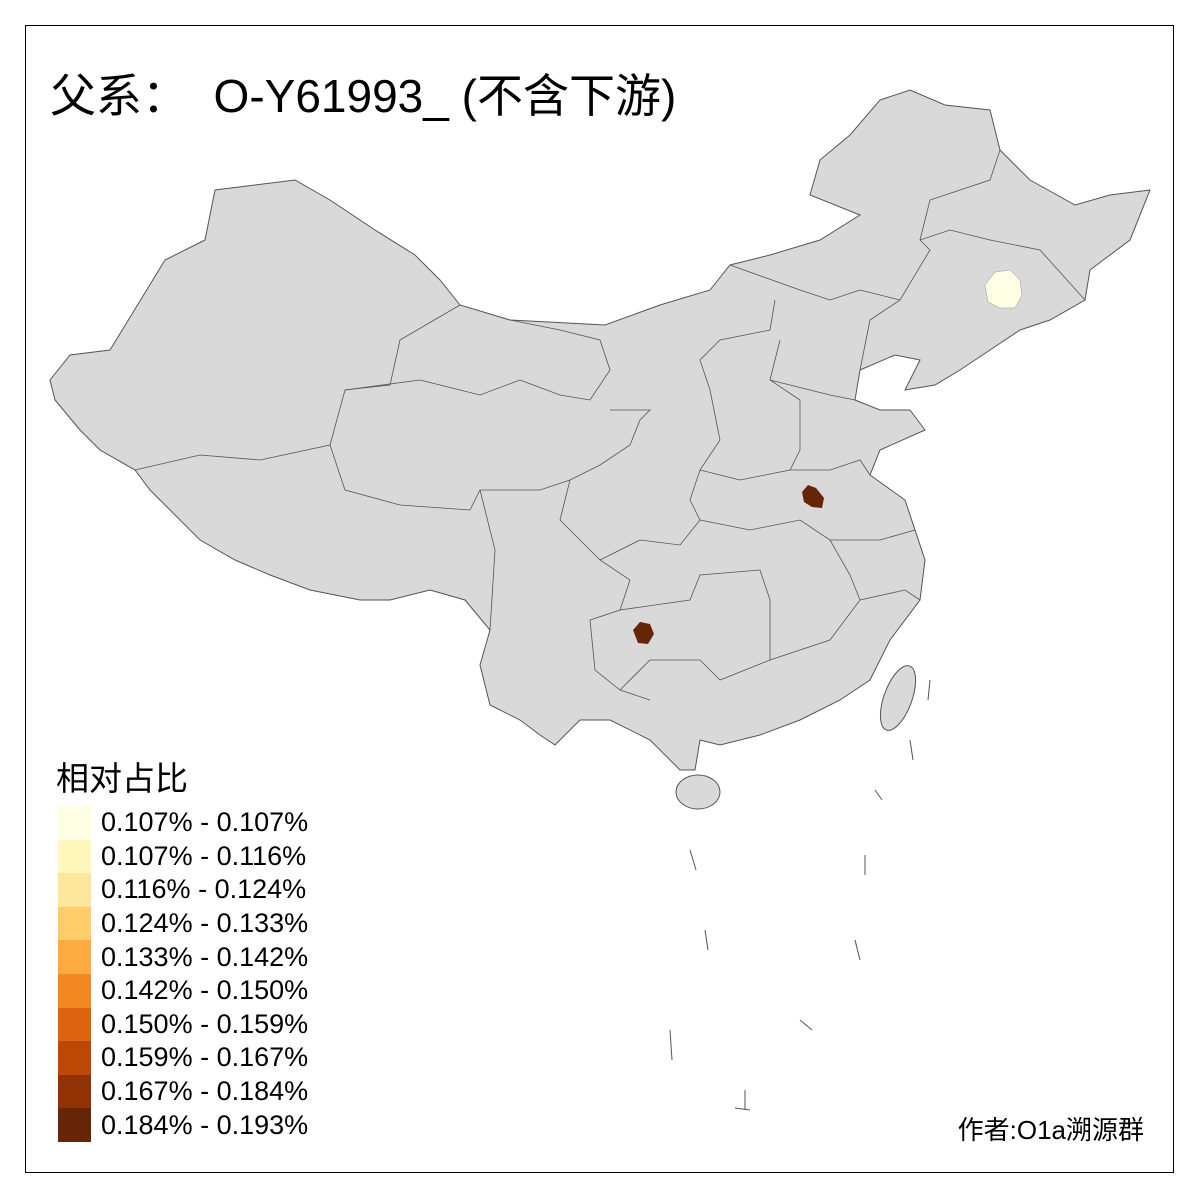 This screenshot has width=1200, height=1200. Describe the element at coordinates (205, 1091) in the screenshot. I see `legend-label: 0.167% - 0.184%` at that location.